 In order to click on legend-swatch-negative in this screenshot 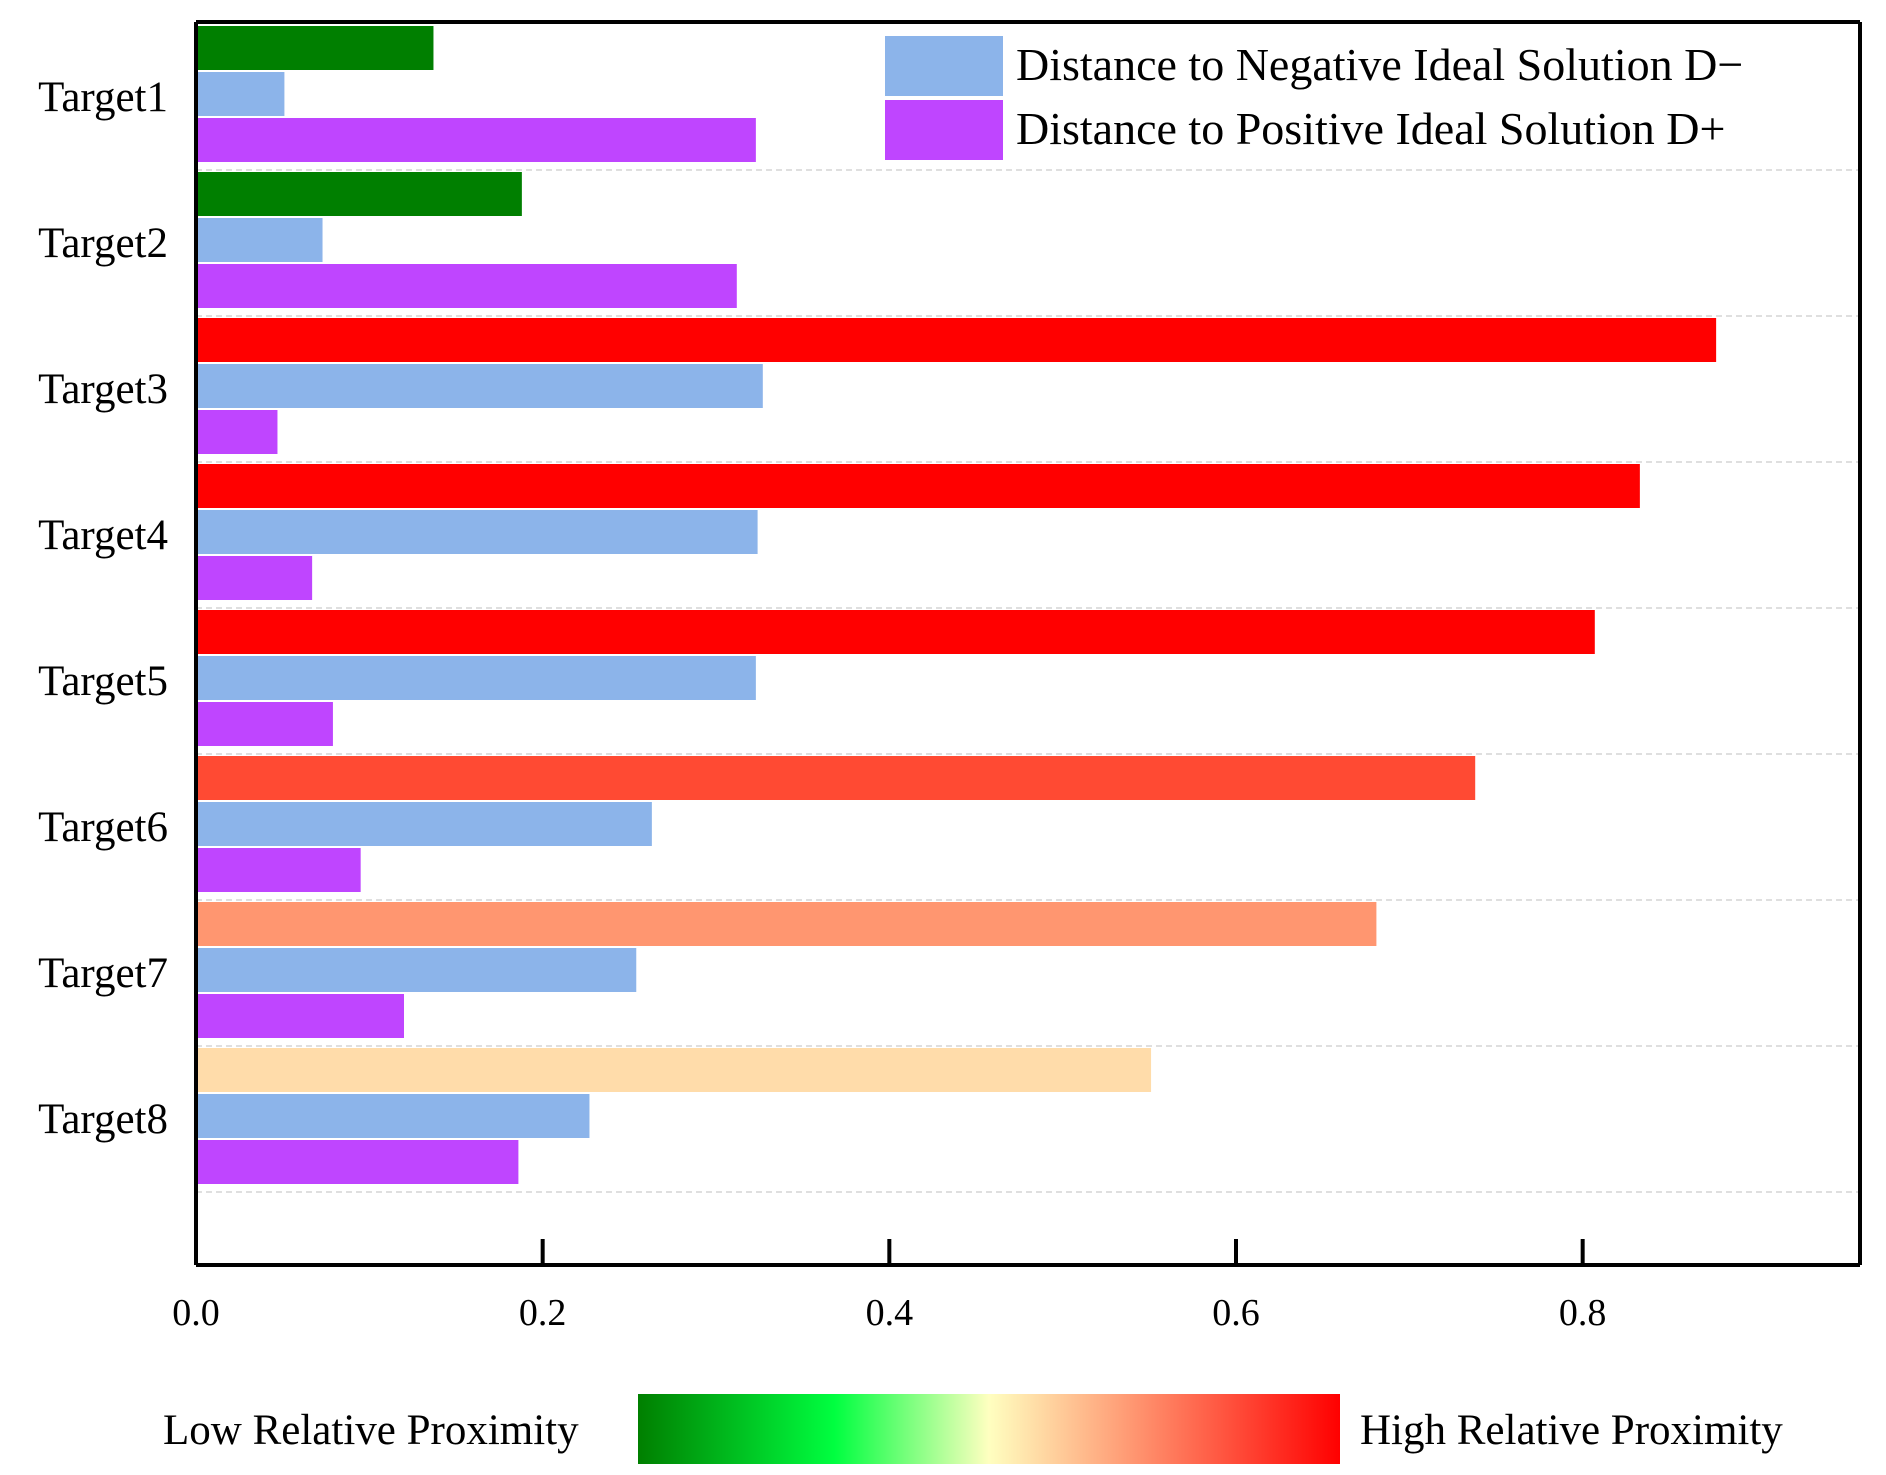, I will do `click(944, 66)`.